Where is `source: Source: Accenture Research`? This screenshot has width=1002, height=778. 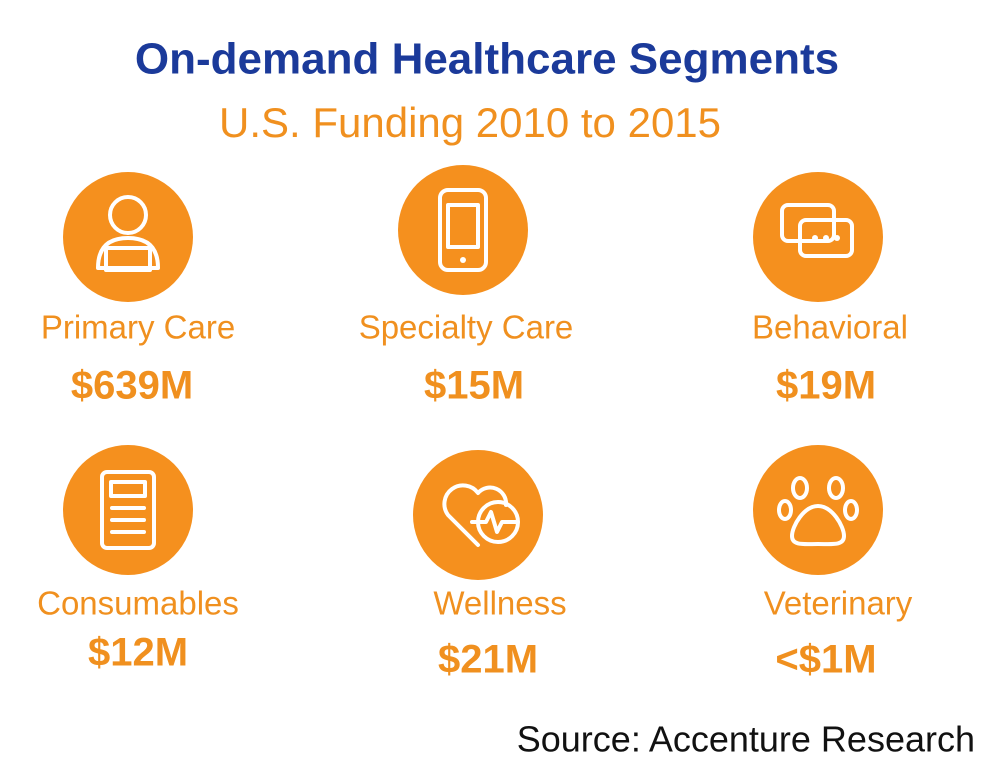
source: Source: Accenture Research is located at coordinates (746, 739).